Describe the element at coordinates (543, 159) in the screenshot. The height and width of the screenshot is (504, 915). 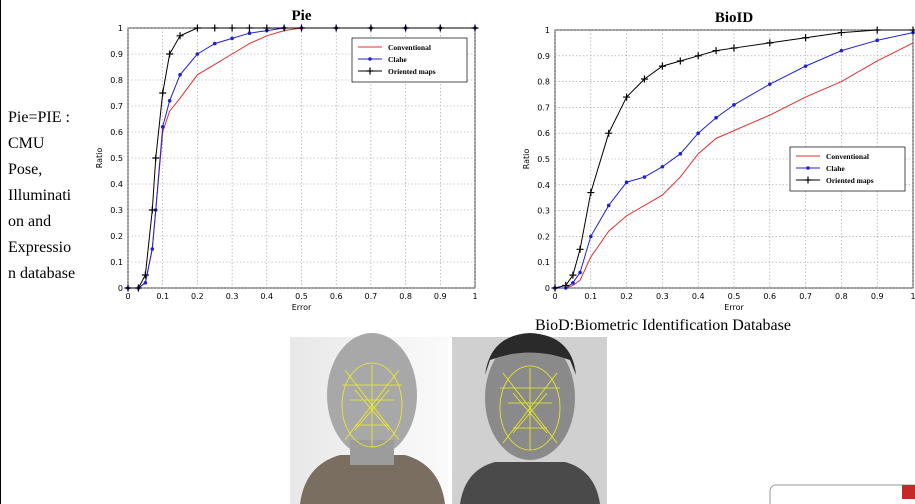
I see `y-tick-label: 0.5` at that location.